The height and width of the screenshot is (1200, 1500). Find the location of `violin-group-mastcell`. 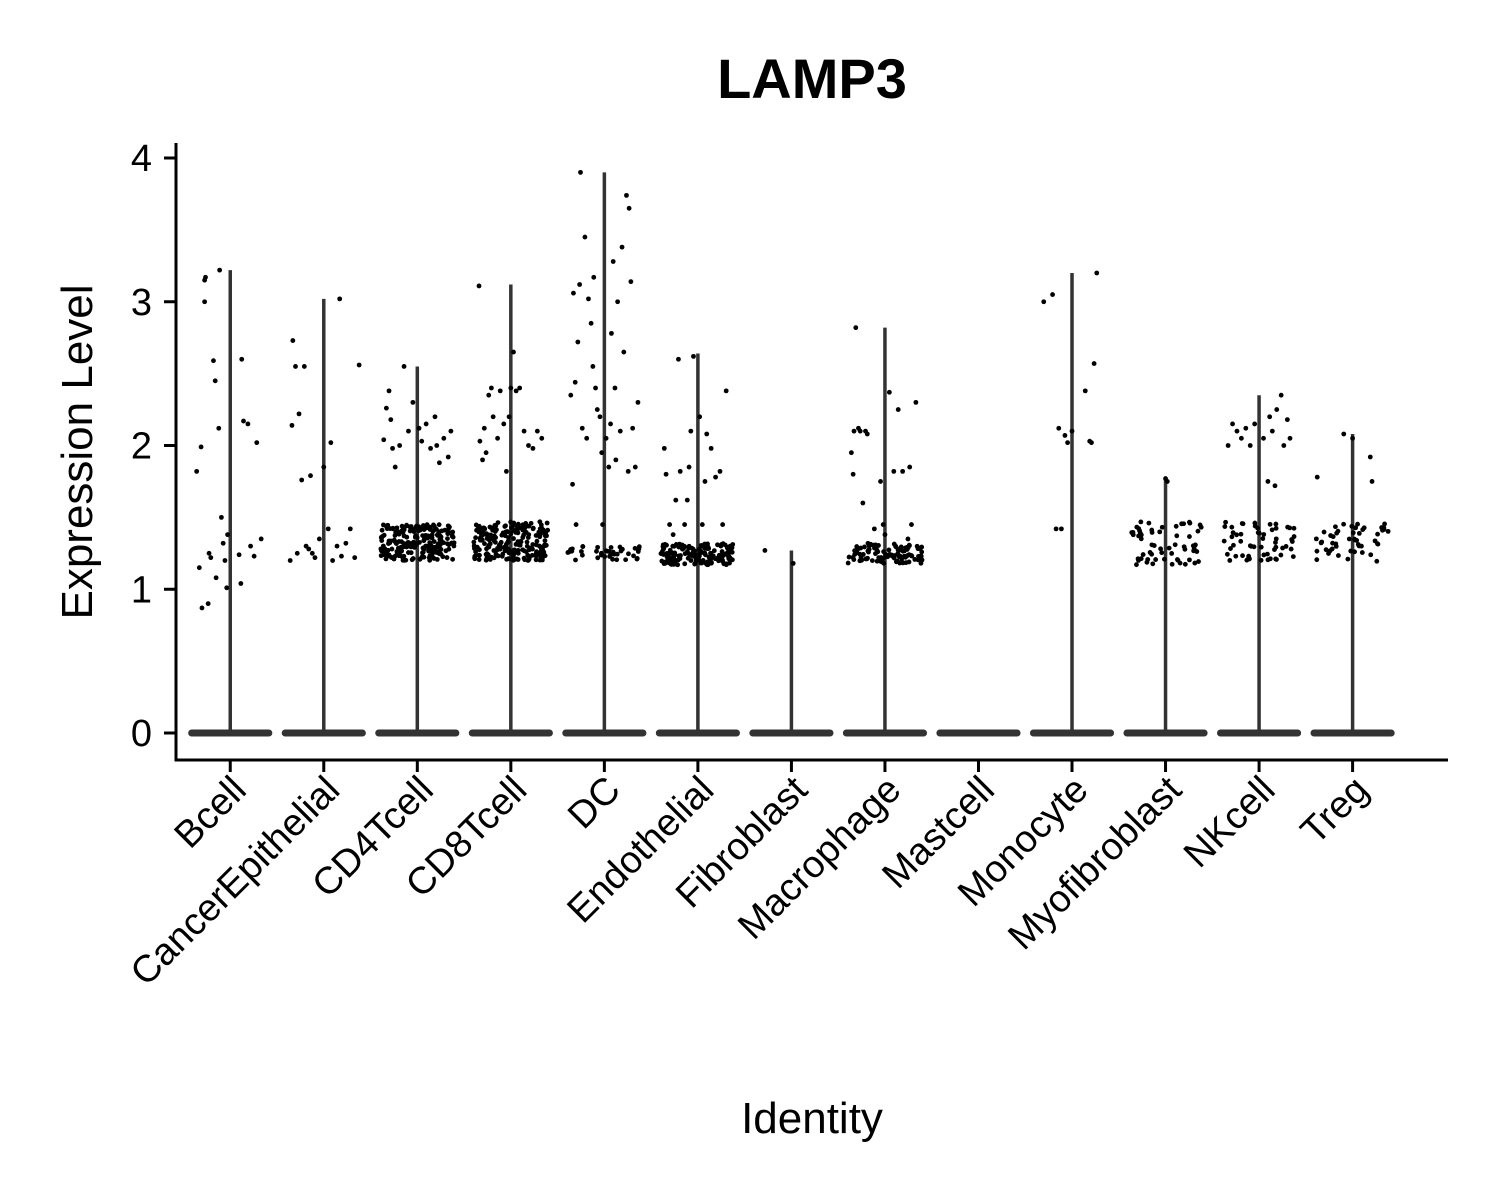

violin-group-mastcell is located at coordinates (978, 733).